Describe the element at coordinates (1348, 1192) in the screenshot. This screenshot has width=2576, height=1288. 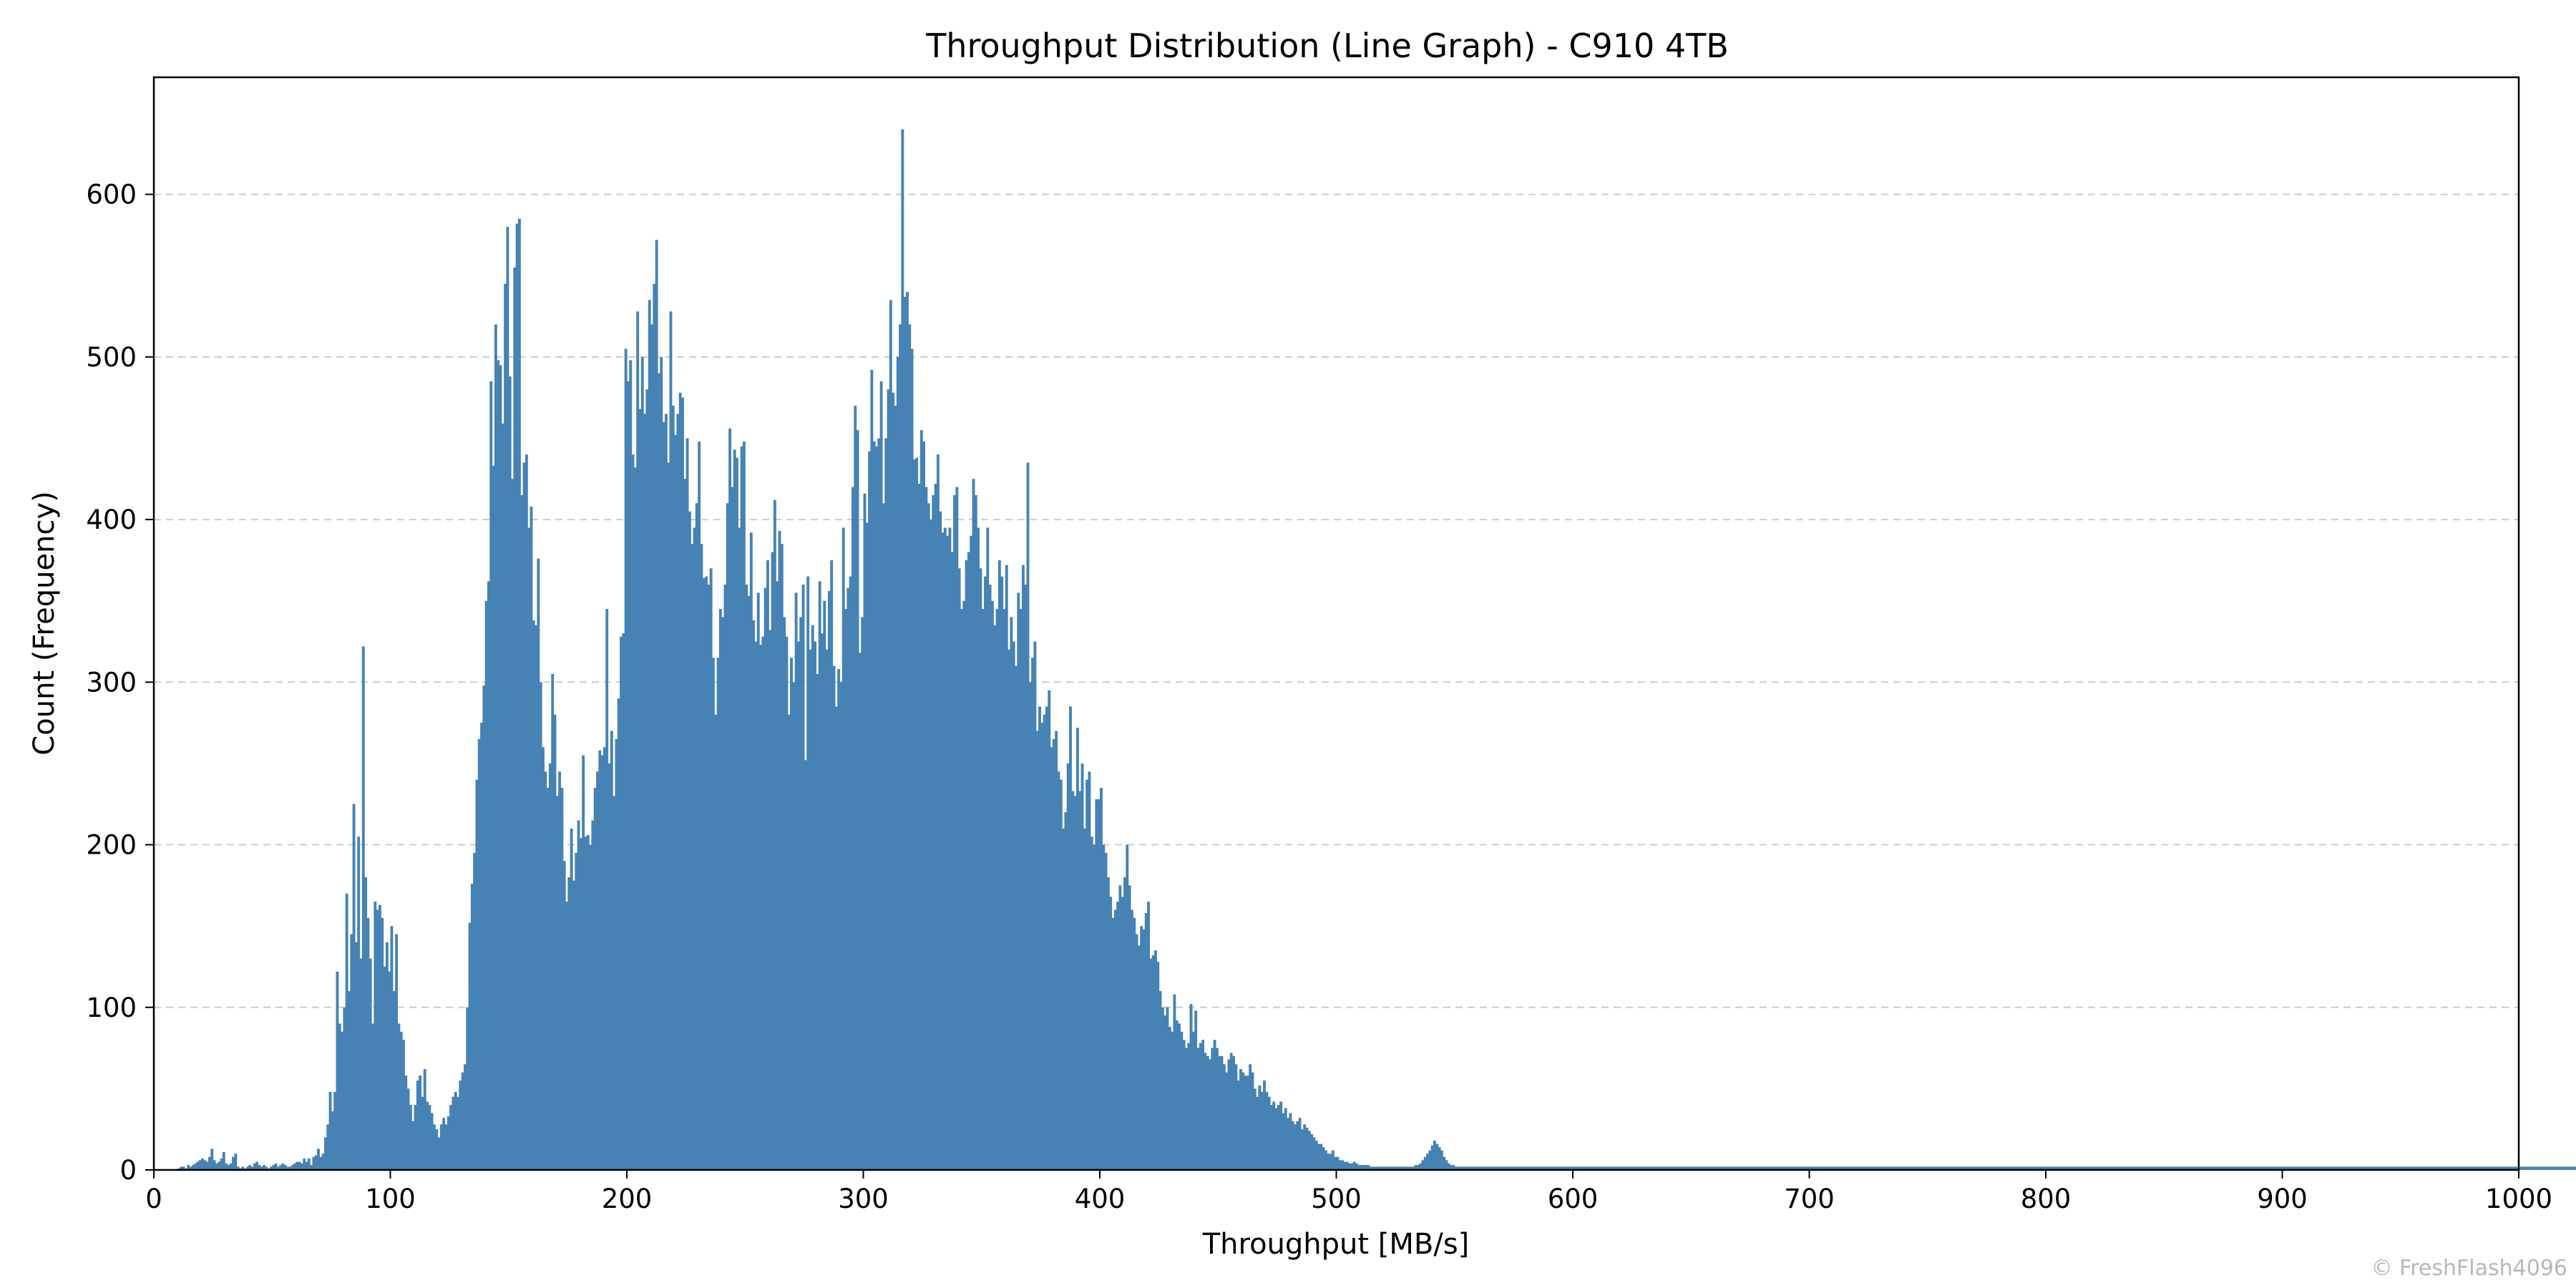
I see `x-axis-ticks: 0 100 200 300 400 500 600 700 800 900 1000` at that location.